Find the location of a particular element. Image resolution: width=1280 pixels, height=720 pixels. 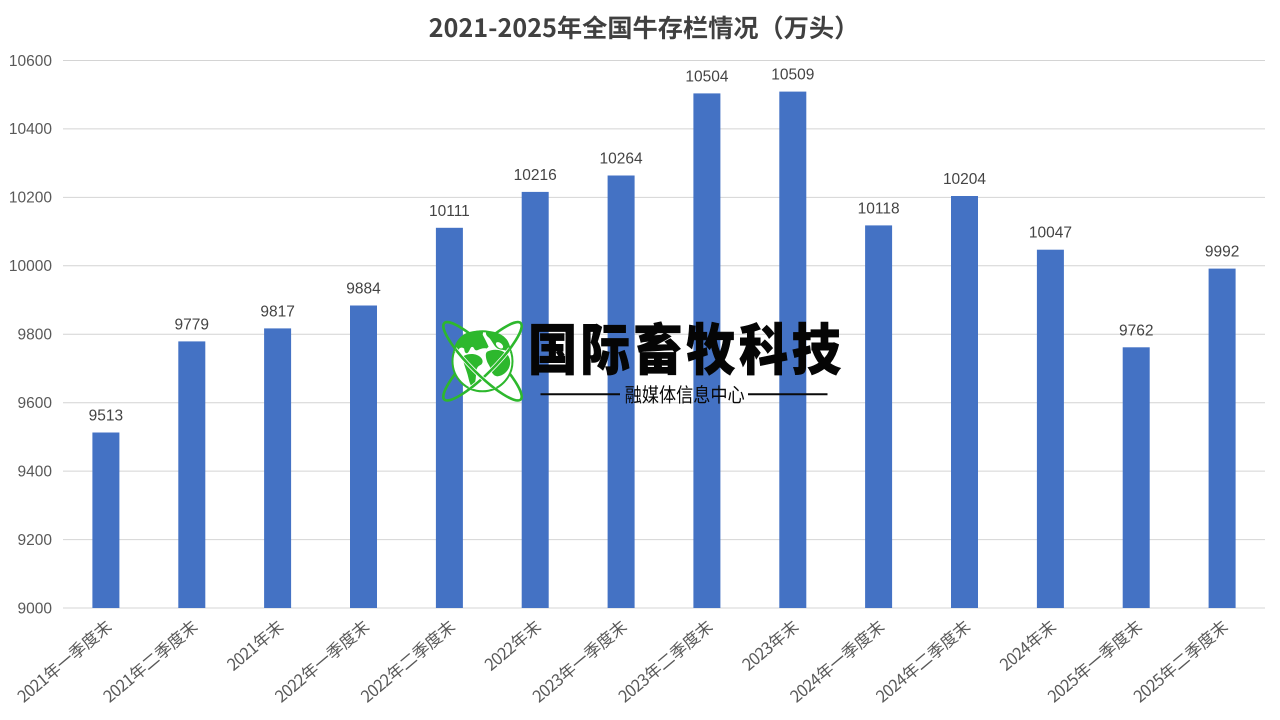

svg-text: 9800 is located at coordinates (35, 335).